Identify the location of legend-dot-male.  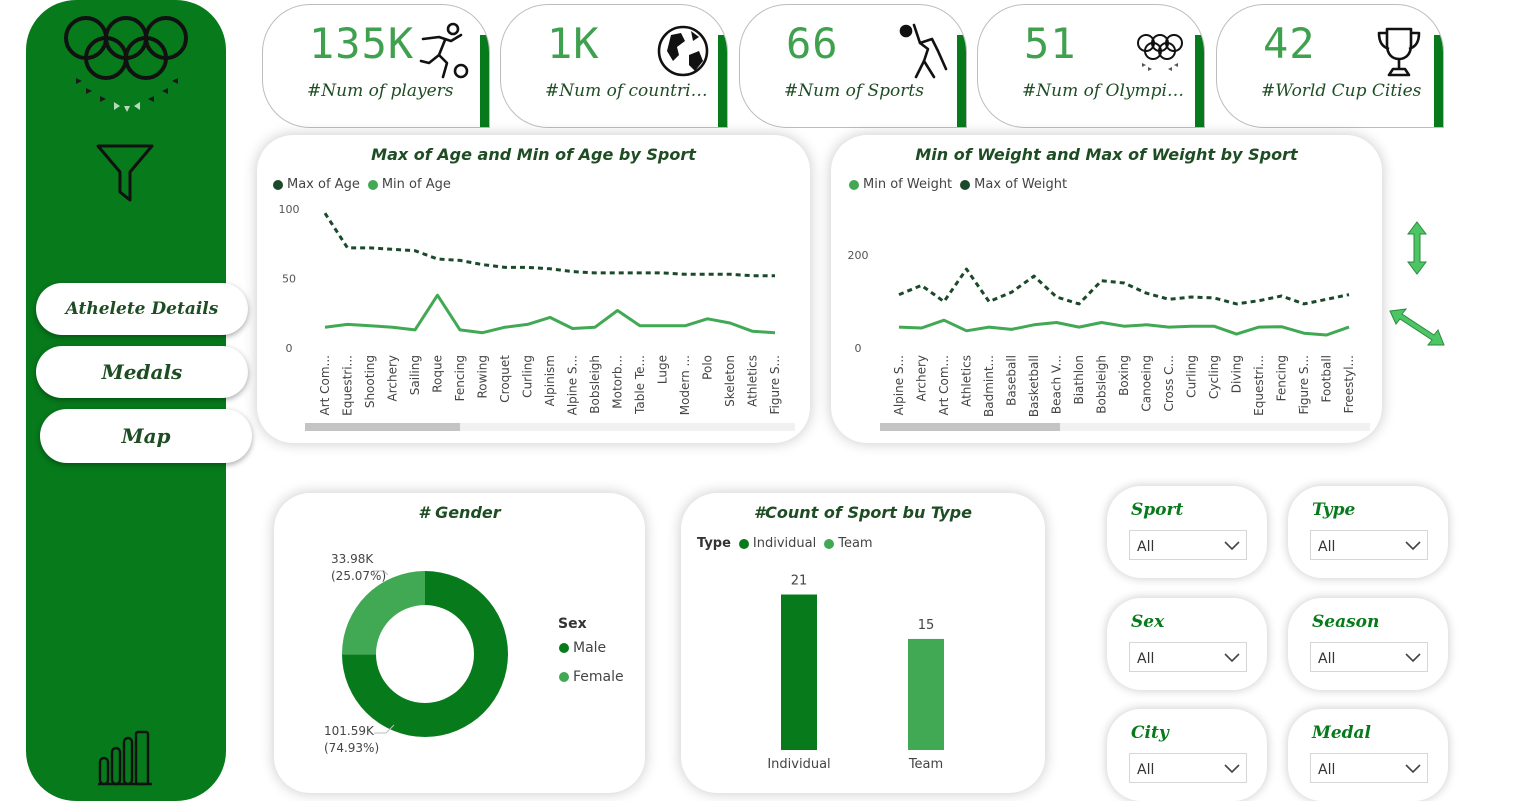
(564, 648).